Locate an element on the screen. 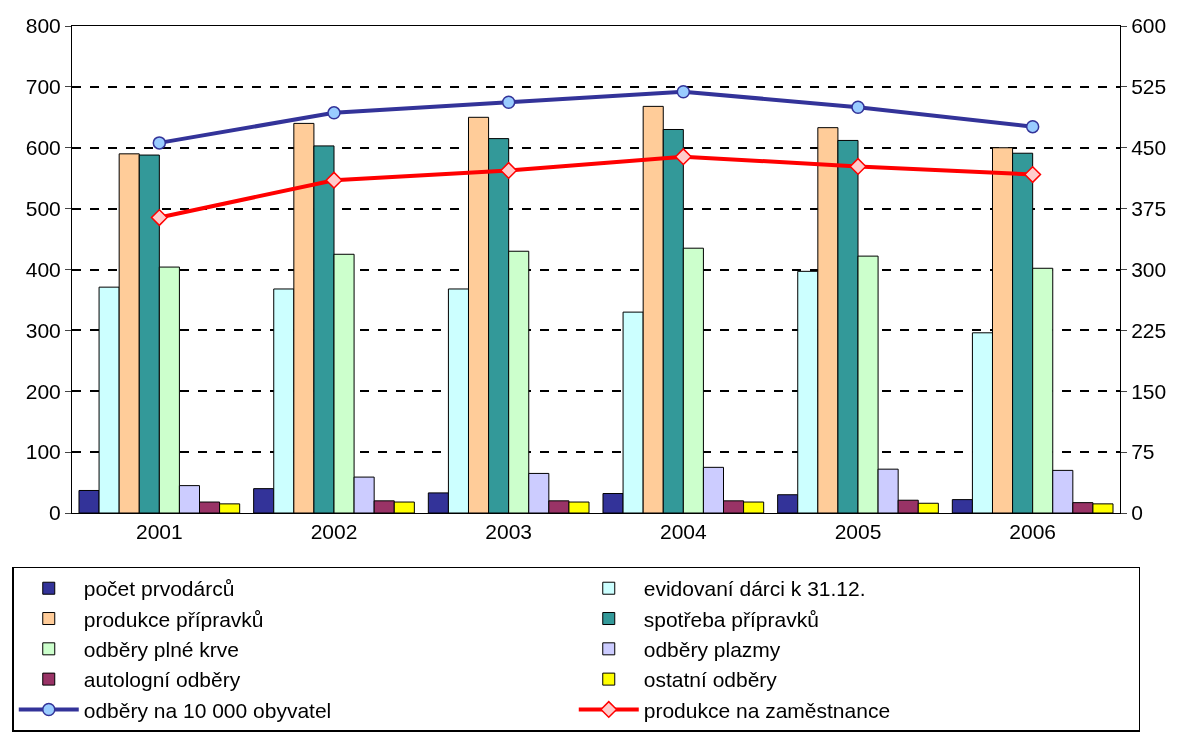 The height and width of the screenshot is (744, 1192). y-tick-label: 0 is located at coordinates (55, 513).